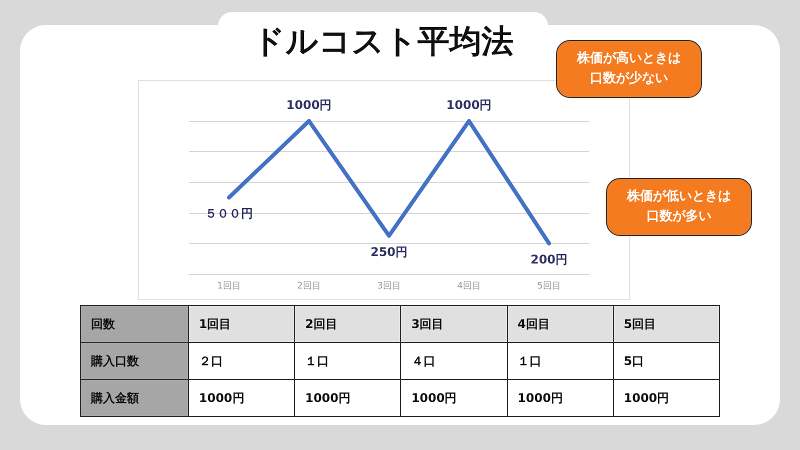 The width and height of the screenshot is (800, 450). Describe the element at coordinates (389, 287) in the screenshot. I see `x-tick-label: 3回目` at that location.